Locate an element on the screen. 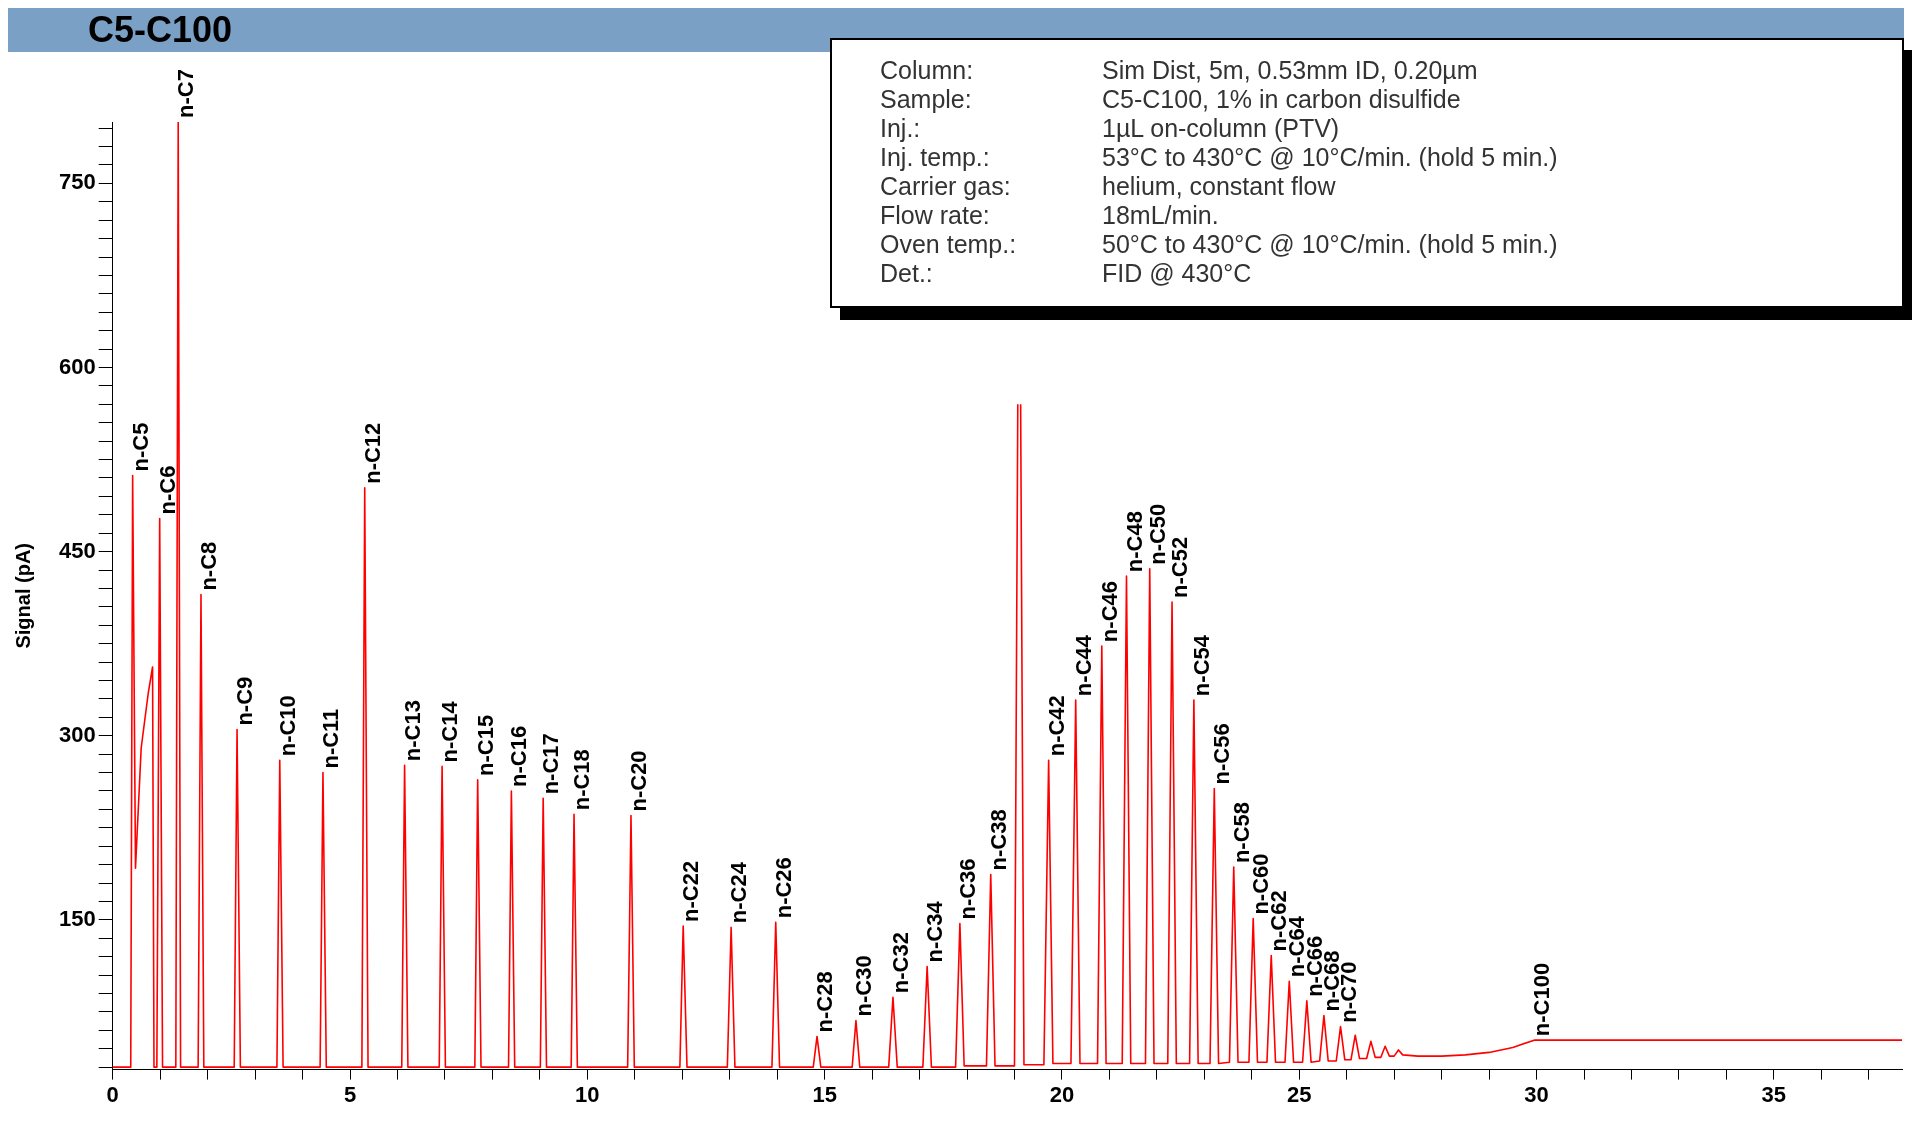  annotation: n-C18 is located at coordinates (582, 780).